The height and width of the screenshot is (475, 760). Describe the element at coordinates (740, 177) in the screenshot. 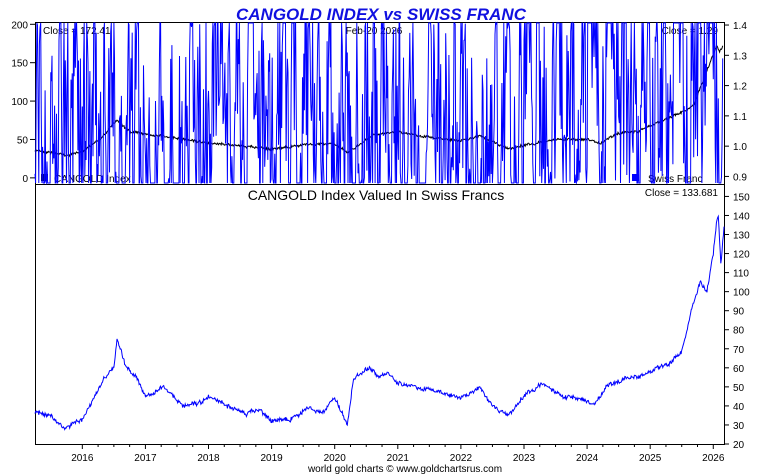

I see `top-right-tick-label: 0.9` at that location.